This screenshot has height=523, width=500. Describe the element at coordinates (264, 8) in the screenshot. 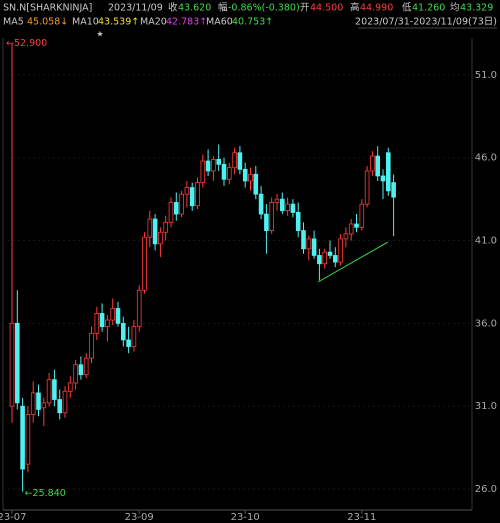

I see `quote-value: -0.86%(-0.380)` at that location.